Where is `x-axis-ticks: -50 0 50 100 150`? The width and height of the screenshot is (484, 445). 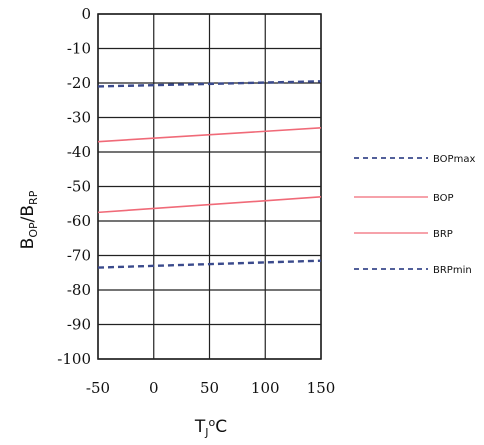
x-axis-ticks: -50 0 50 100 150 is located at coordinates (210, 388).